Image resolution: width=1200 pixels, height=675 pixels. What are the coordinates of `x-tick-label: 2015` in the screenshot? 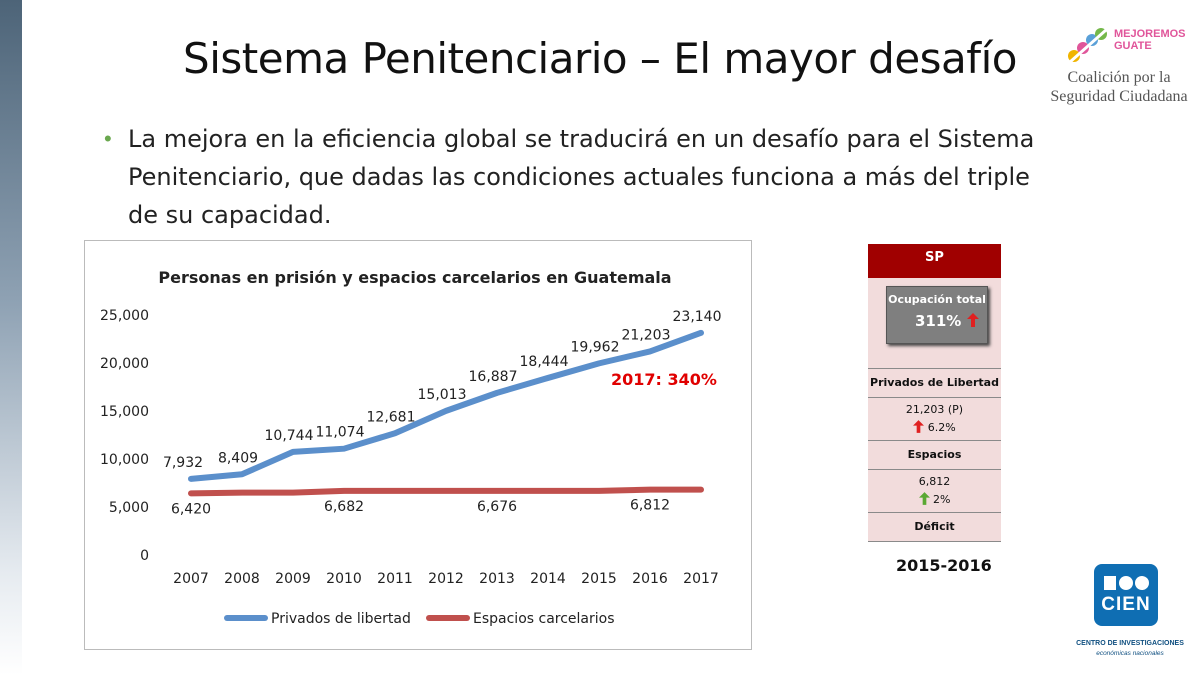 It's located at (599, 579).